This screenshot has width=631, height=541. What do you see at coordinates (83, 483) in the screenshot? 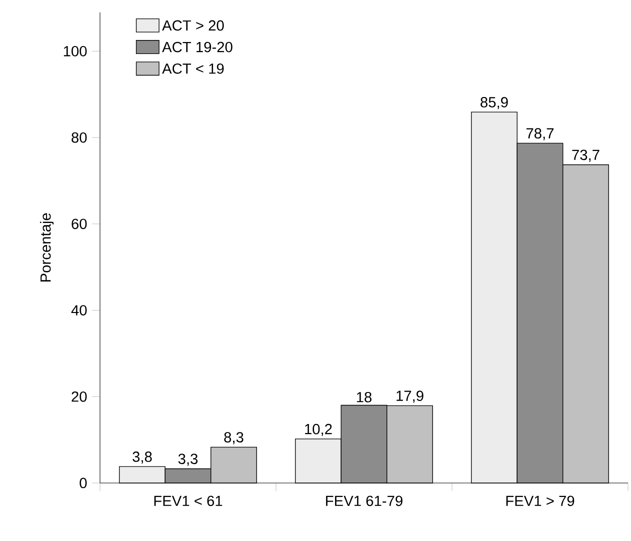
I see `y-tick-label: 0` at bounding box center [83, 483].